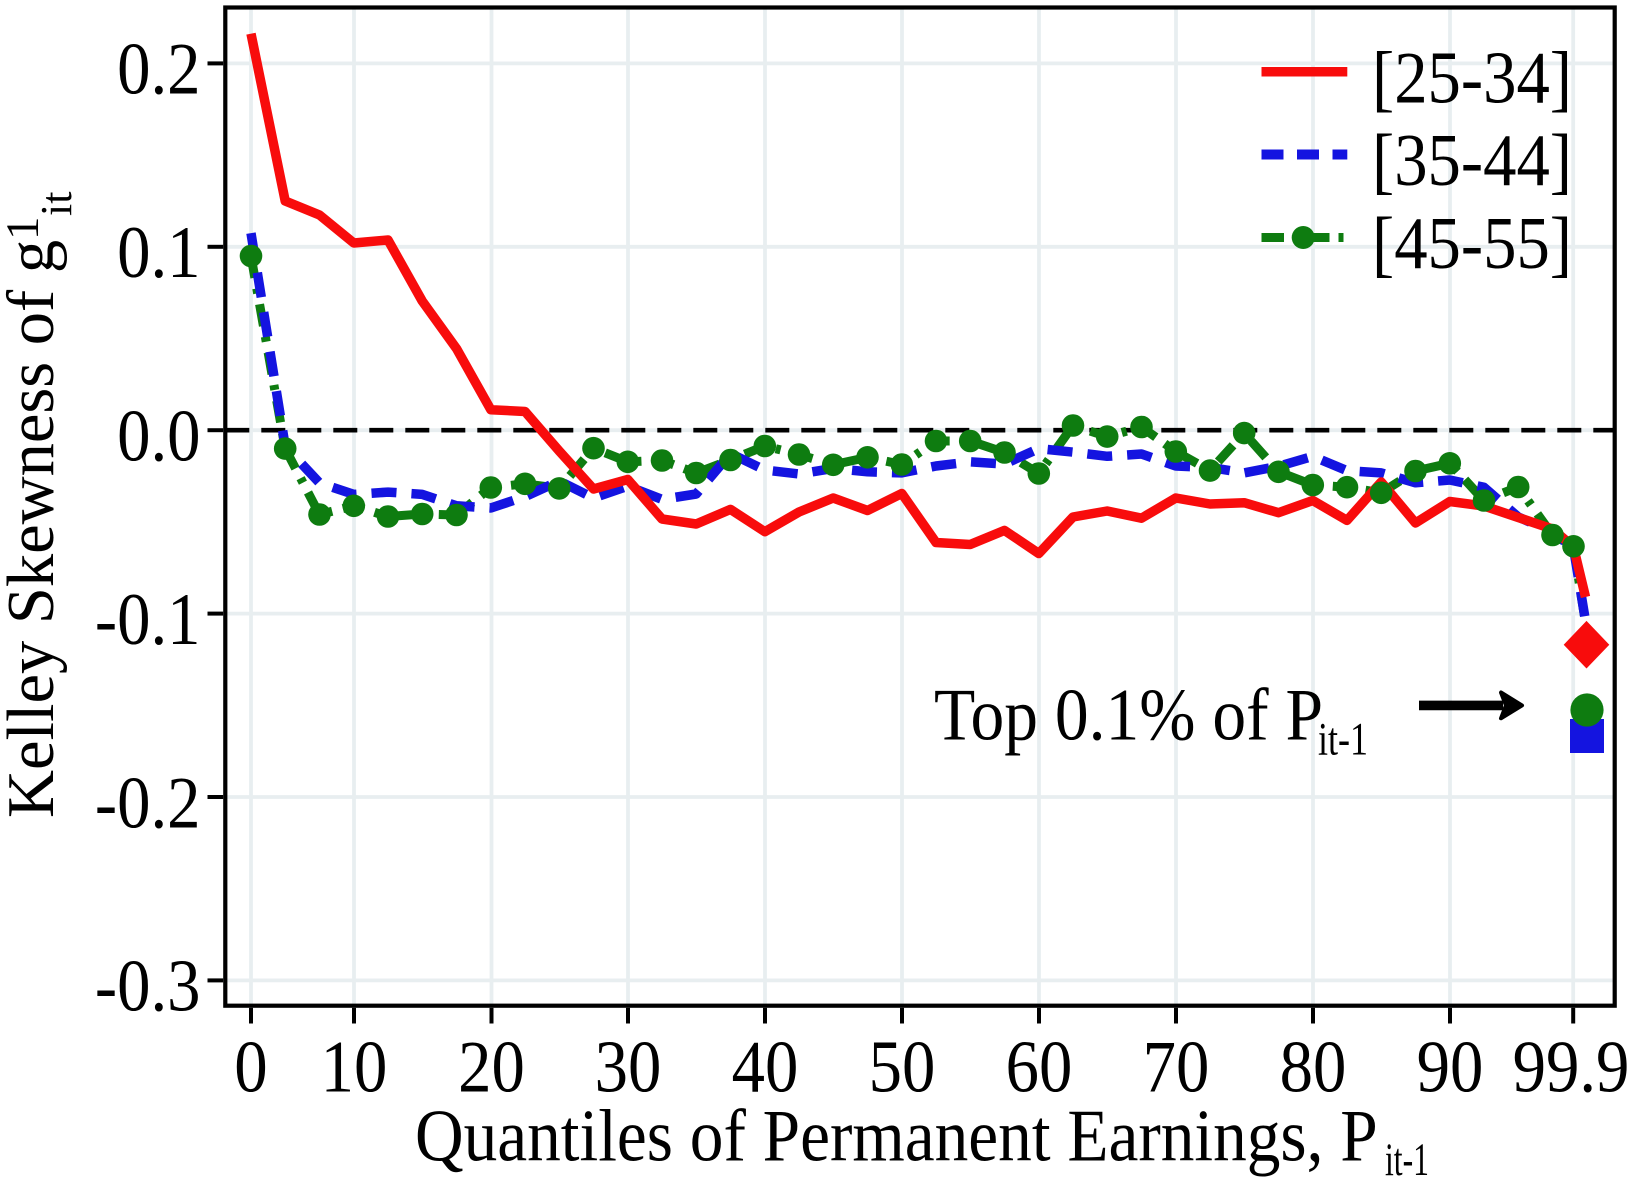 The image size is (1628, 1178). What do you see at coordinates (24, 229) in the screenshot?
I see `svg-text: 1` at bounding box center [24, 229].